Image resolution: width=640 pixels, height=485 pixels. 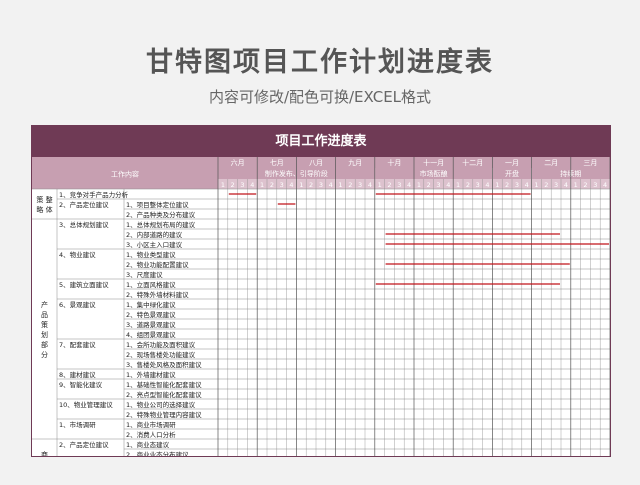 What do you see at coordinates (84, 444) in the screenshot?
I see `row-subtask: 2、产品定位建议` at bounding box center [84, 444].